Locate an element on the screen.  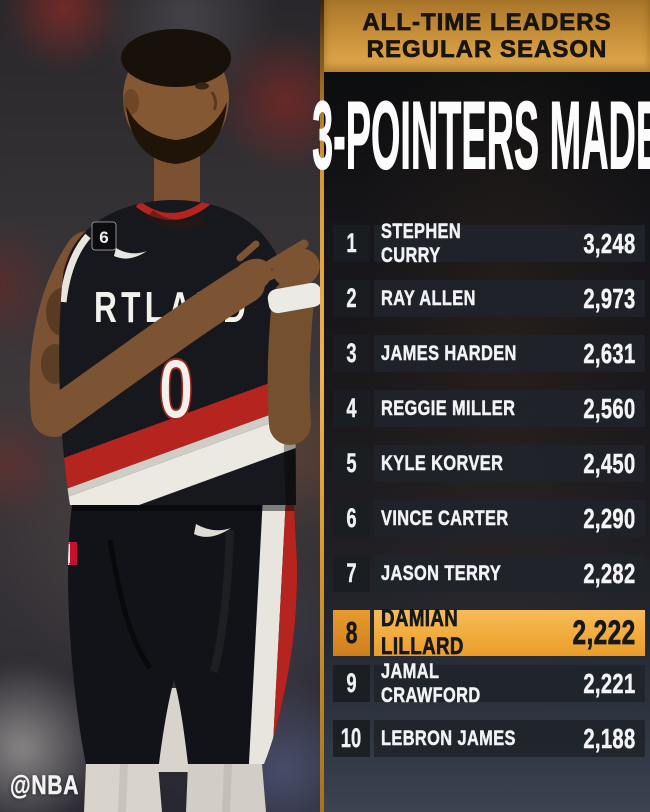
rank-cell: 3 is located at coordinates (351, 353).